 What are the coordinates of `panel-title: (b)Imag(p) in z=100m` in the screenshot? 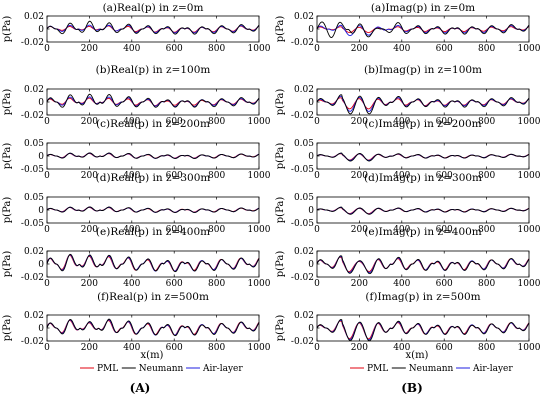 It's located at (423, 70).